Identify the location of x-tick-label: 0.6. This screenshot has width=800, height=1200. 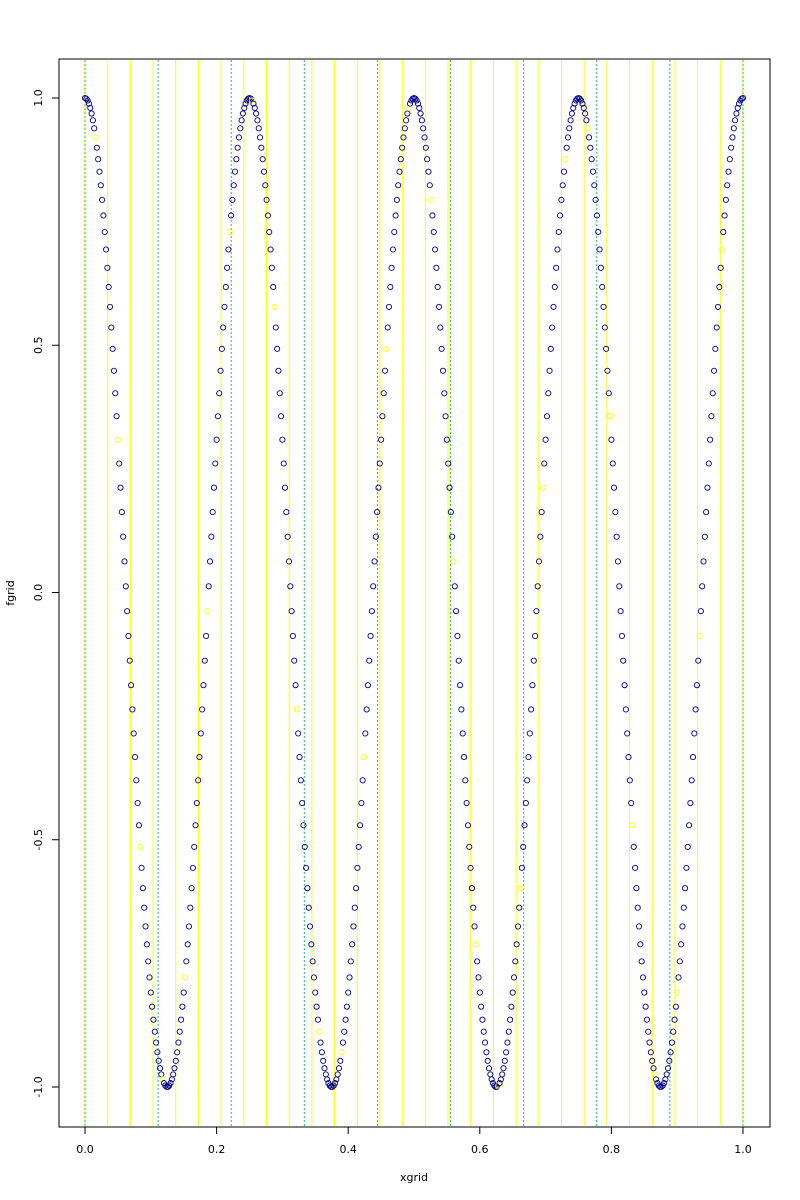
(480, 1149).